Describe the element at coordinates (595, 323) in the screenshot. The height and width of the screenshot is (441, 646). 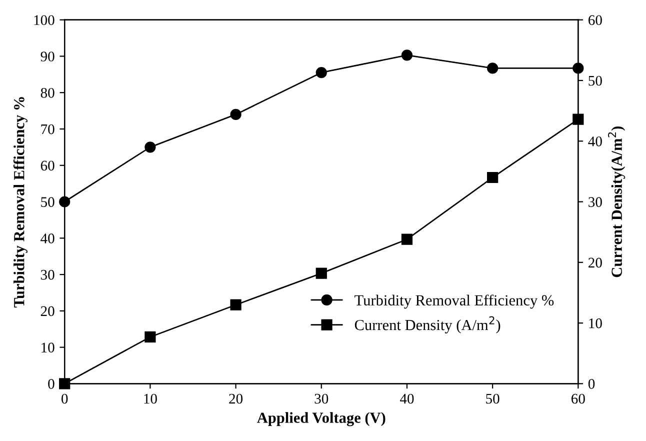
I see `y2-tick-label: 10` at that location.